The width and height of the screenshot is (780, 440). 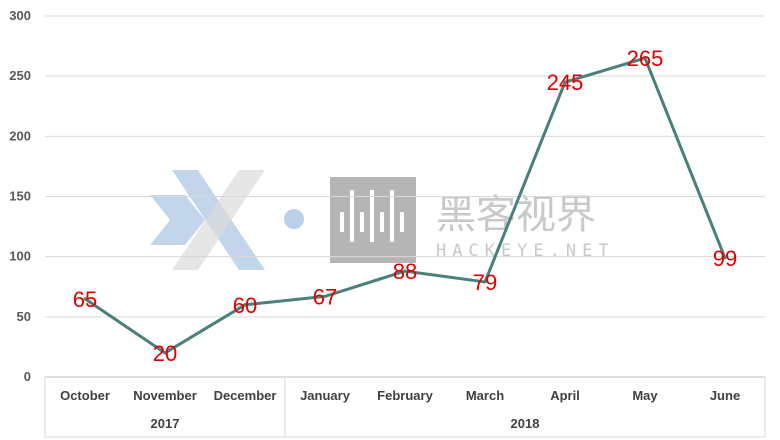 I want to click on watermark-dot, so click(x=294, y=219).